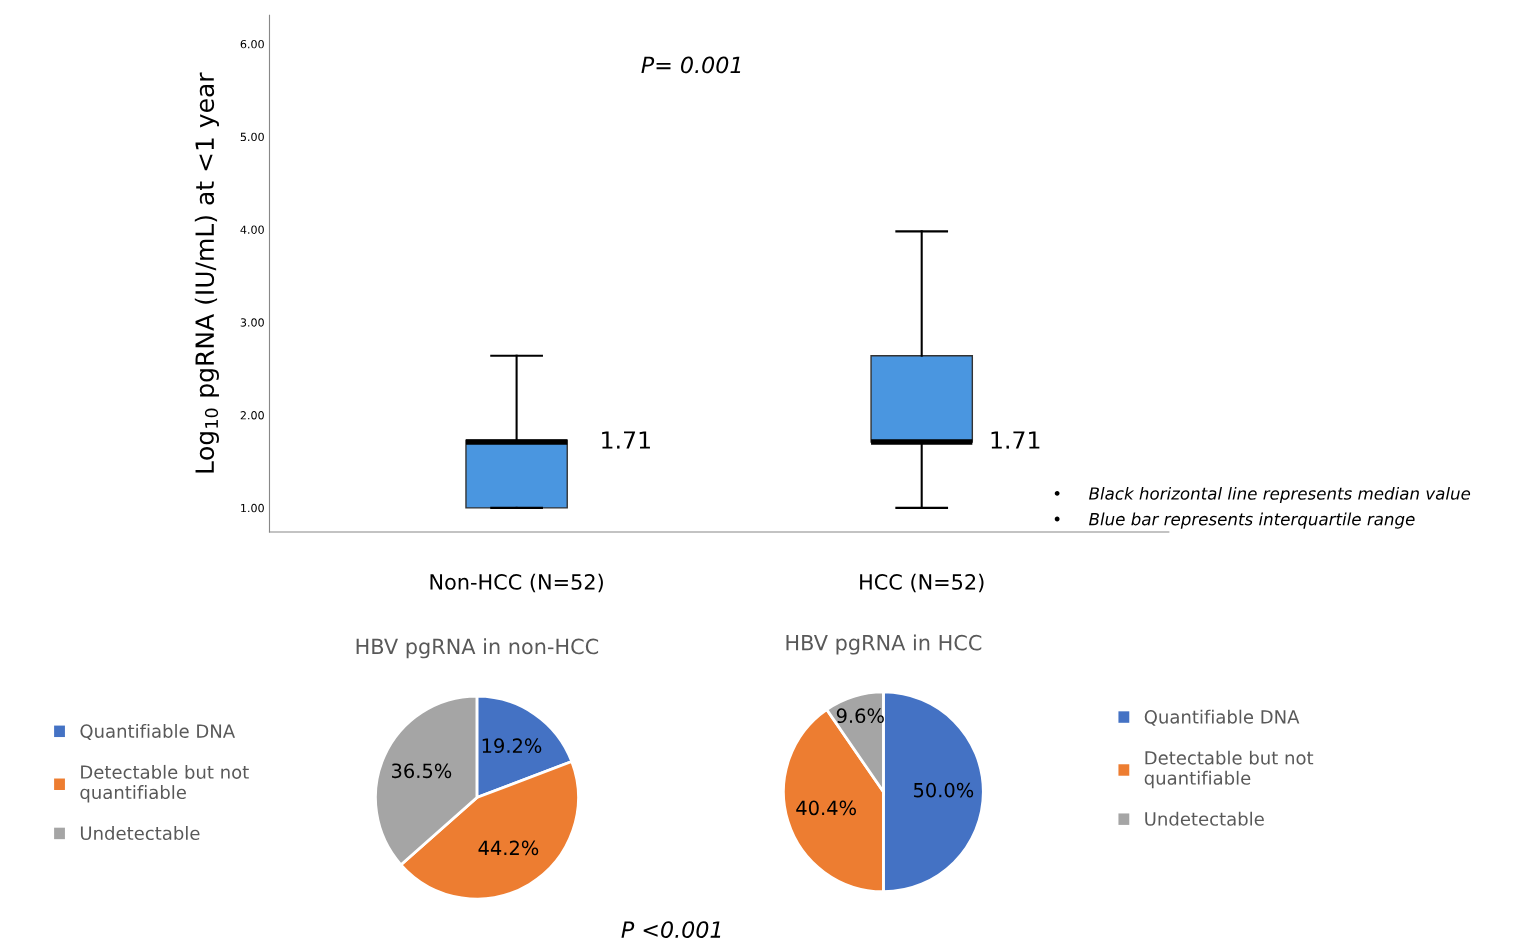  I want to click on x-tick-label: Non-HCC (N=52), so click(516, 583).